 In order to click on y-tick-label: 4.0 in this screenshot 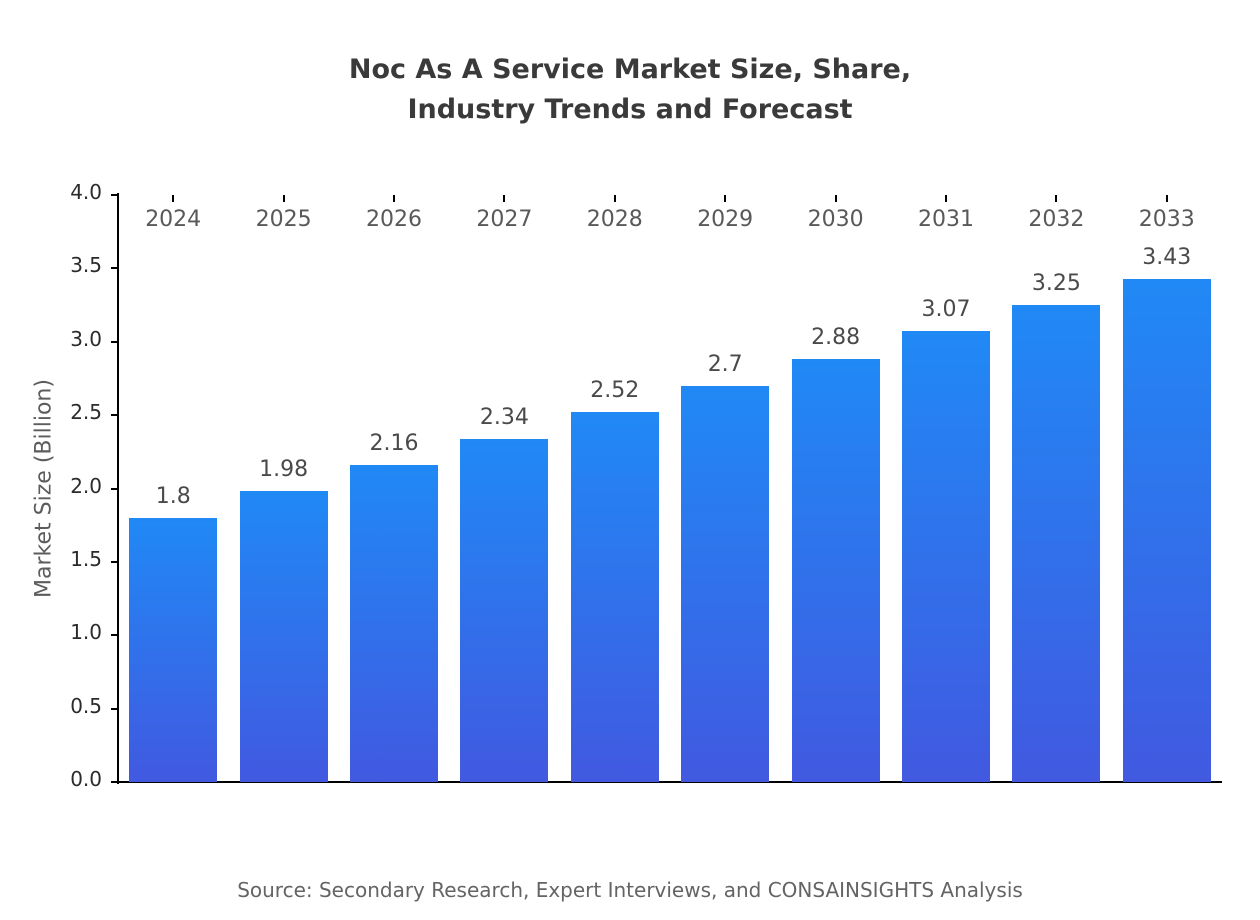, I will do `click(86, 192)`.